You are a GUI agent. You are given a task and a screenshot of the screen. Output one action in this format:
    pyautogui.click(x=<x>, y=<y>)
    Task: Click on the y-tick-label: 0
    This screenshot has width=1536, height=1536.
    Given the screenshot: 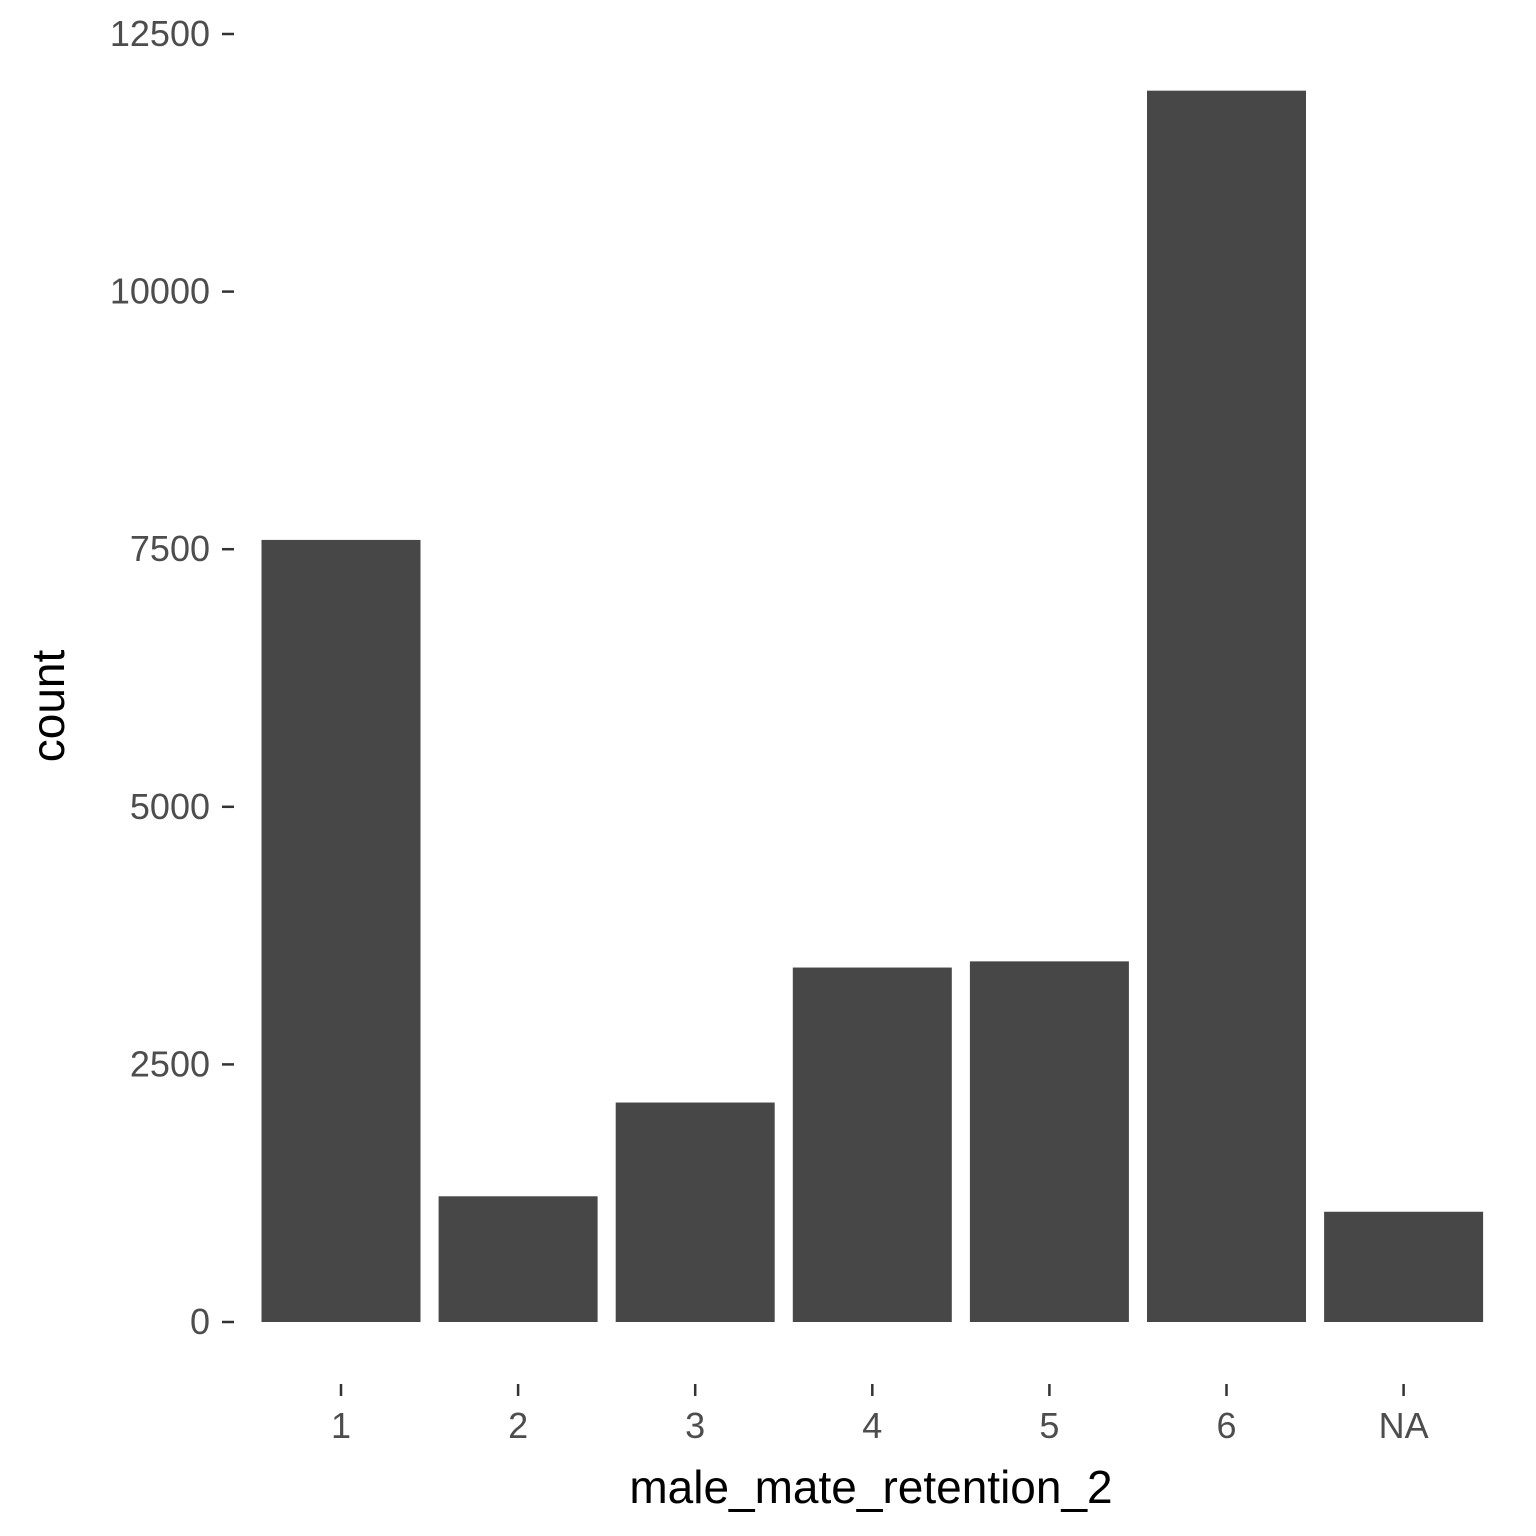 What is the action you would take?
    pyautogui.click(x=200, y=1321)
    